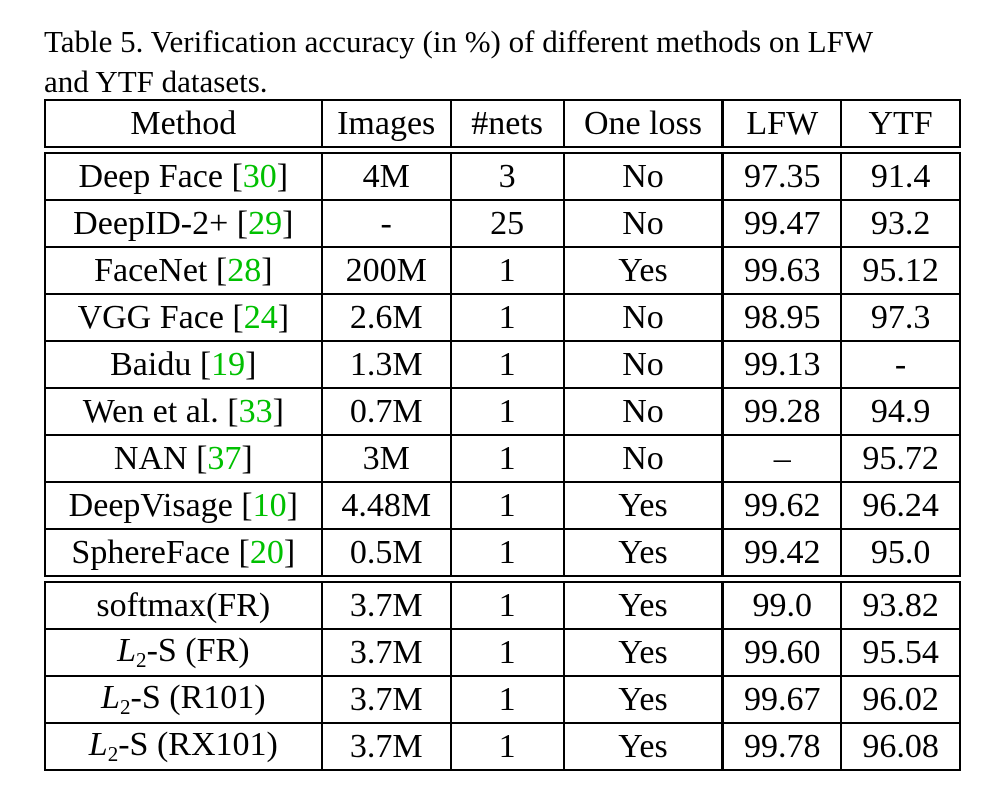 Image resolution: width=1006 pixels, height=804 pixels. I want to click on lfw-cell: 99.62, so click(782, 505).